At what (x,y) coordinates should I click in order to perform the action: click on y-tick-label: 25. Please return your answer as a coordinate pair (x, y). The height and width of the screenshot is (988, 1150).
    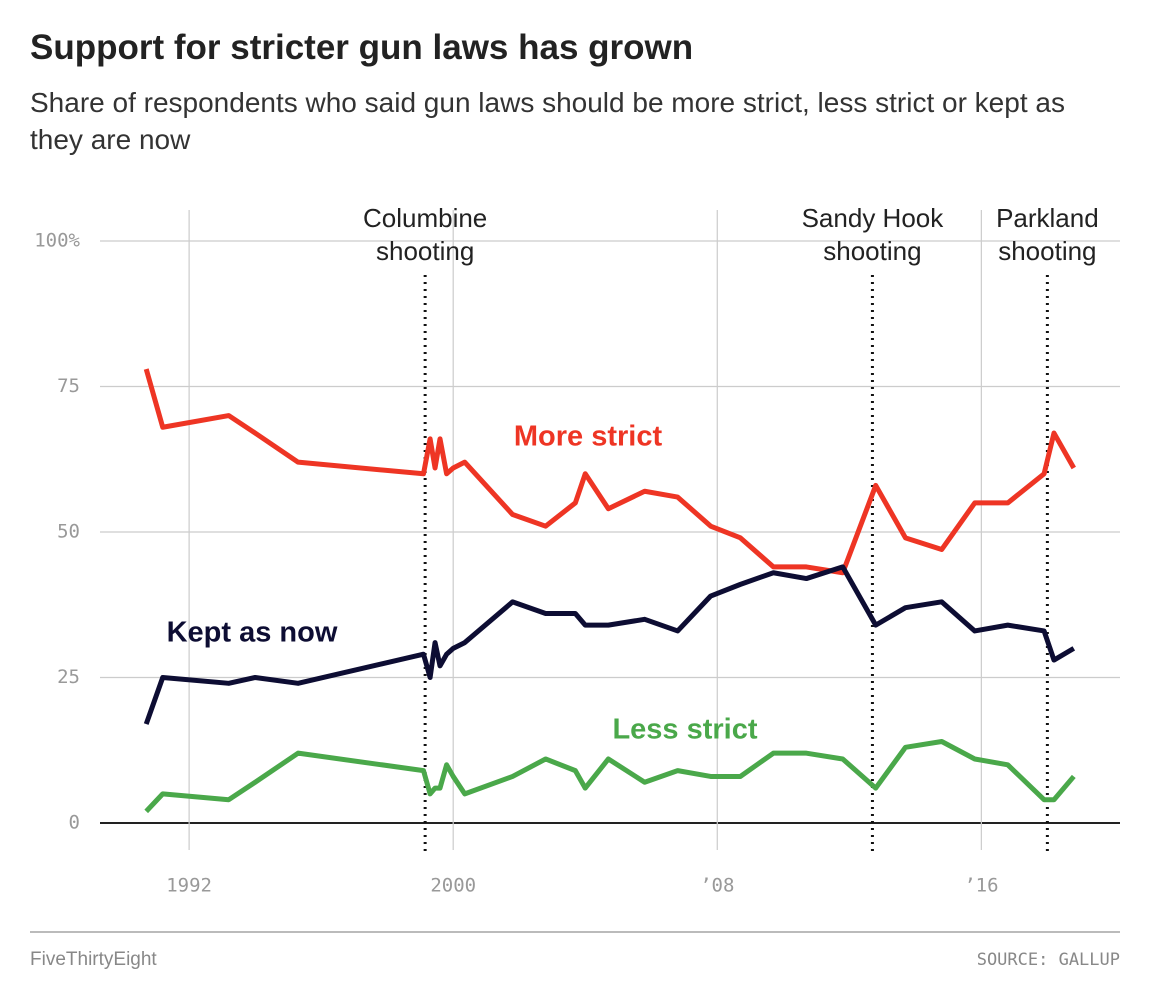
    Looking at the image, I should click on (68, 677).